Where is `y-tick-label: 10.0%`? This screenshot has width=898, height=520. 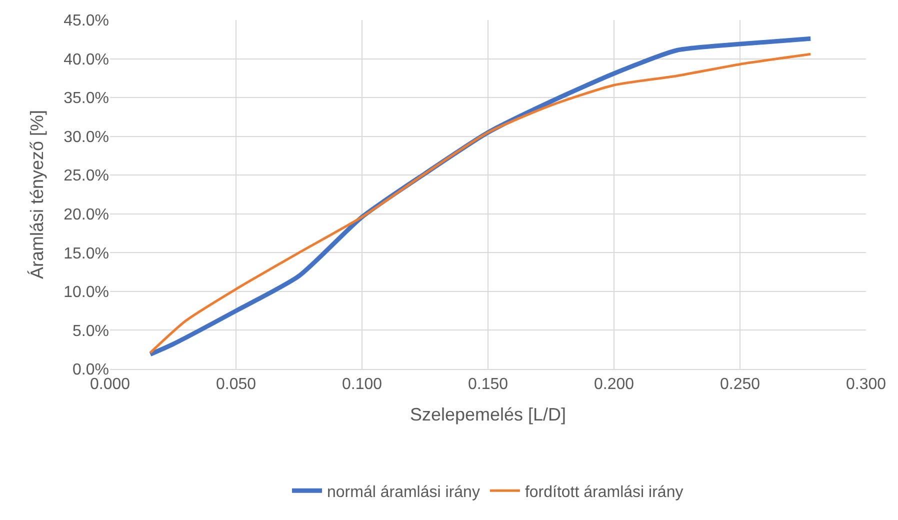 y-tick-label: 10.0% is located at coordinates (86, 293).